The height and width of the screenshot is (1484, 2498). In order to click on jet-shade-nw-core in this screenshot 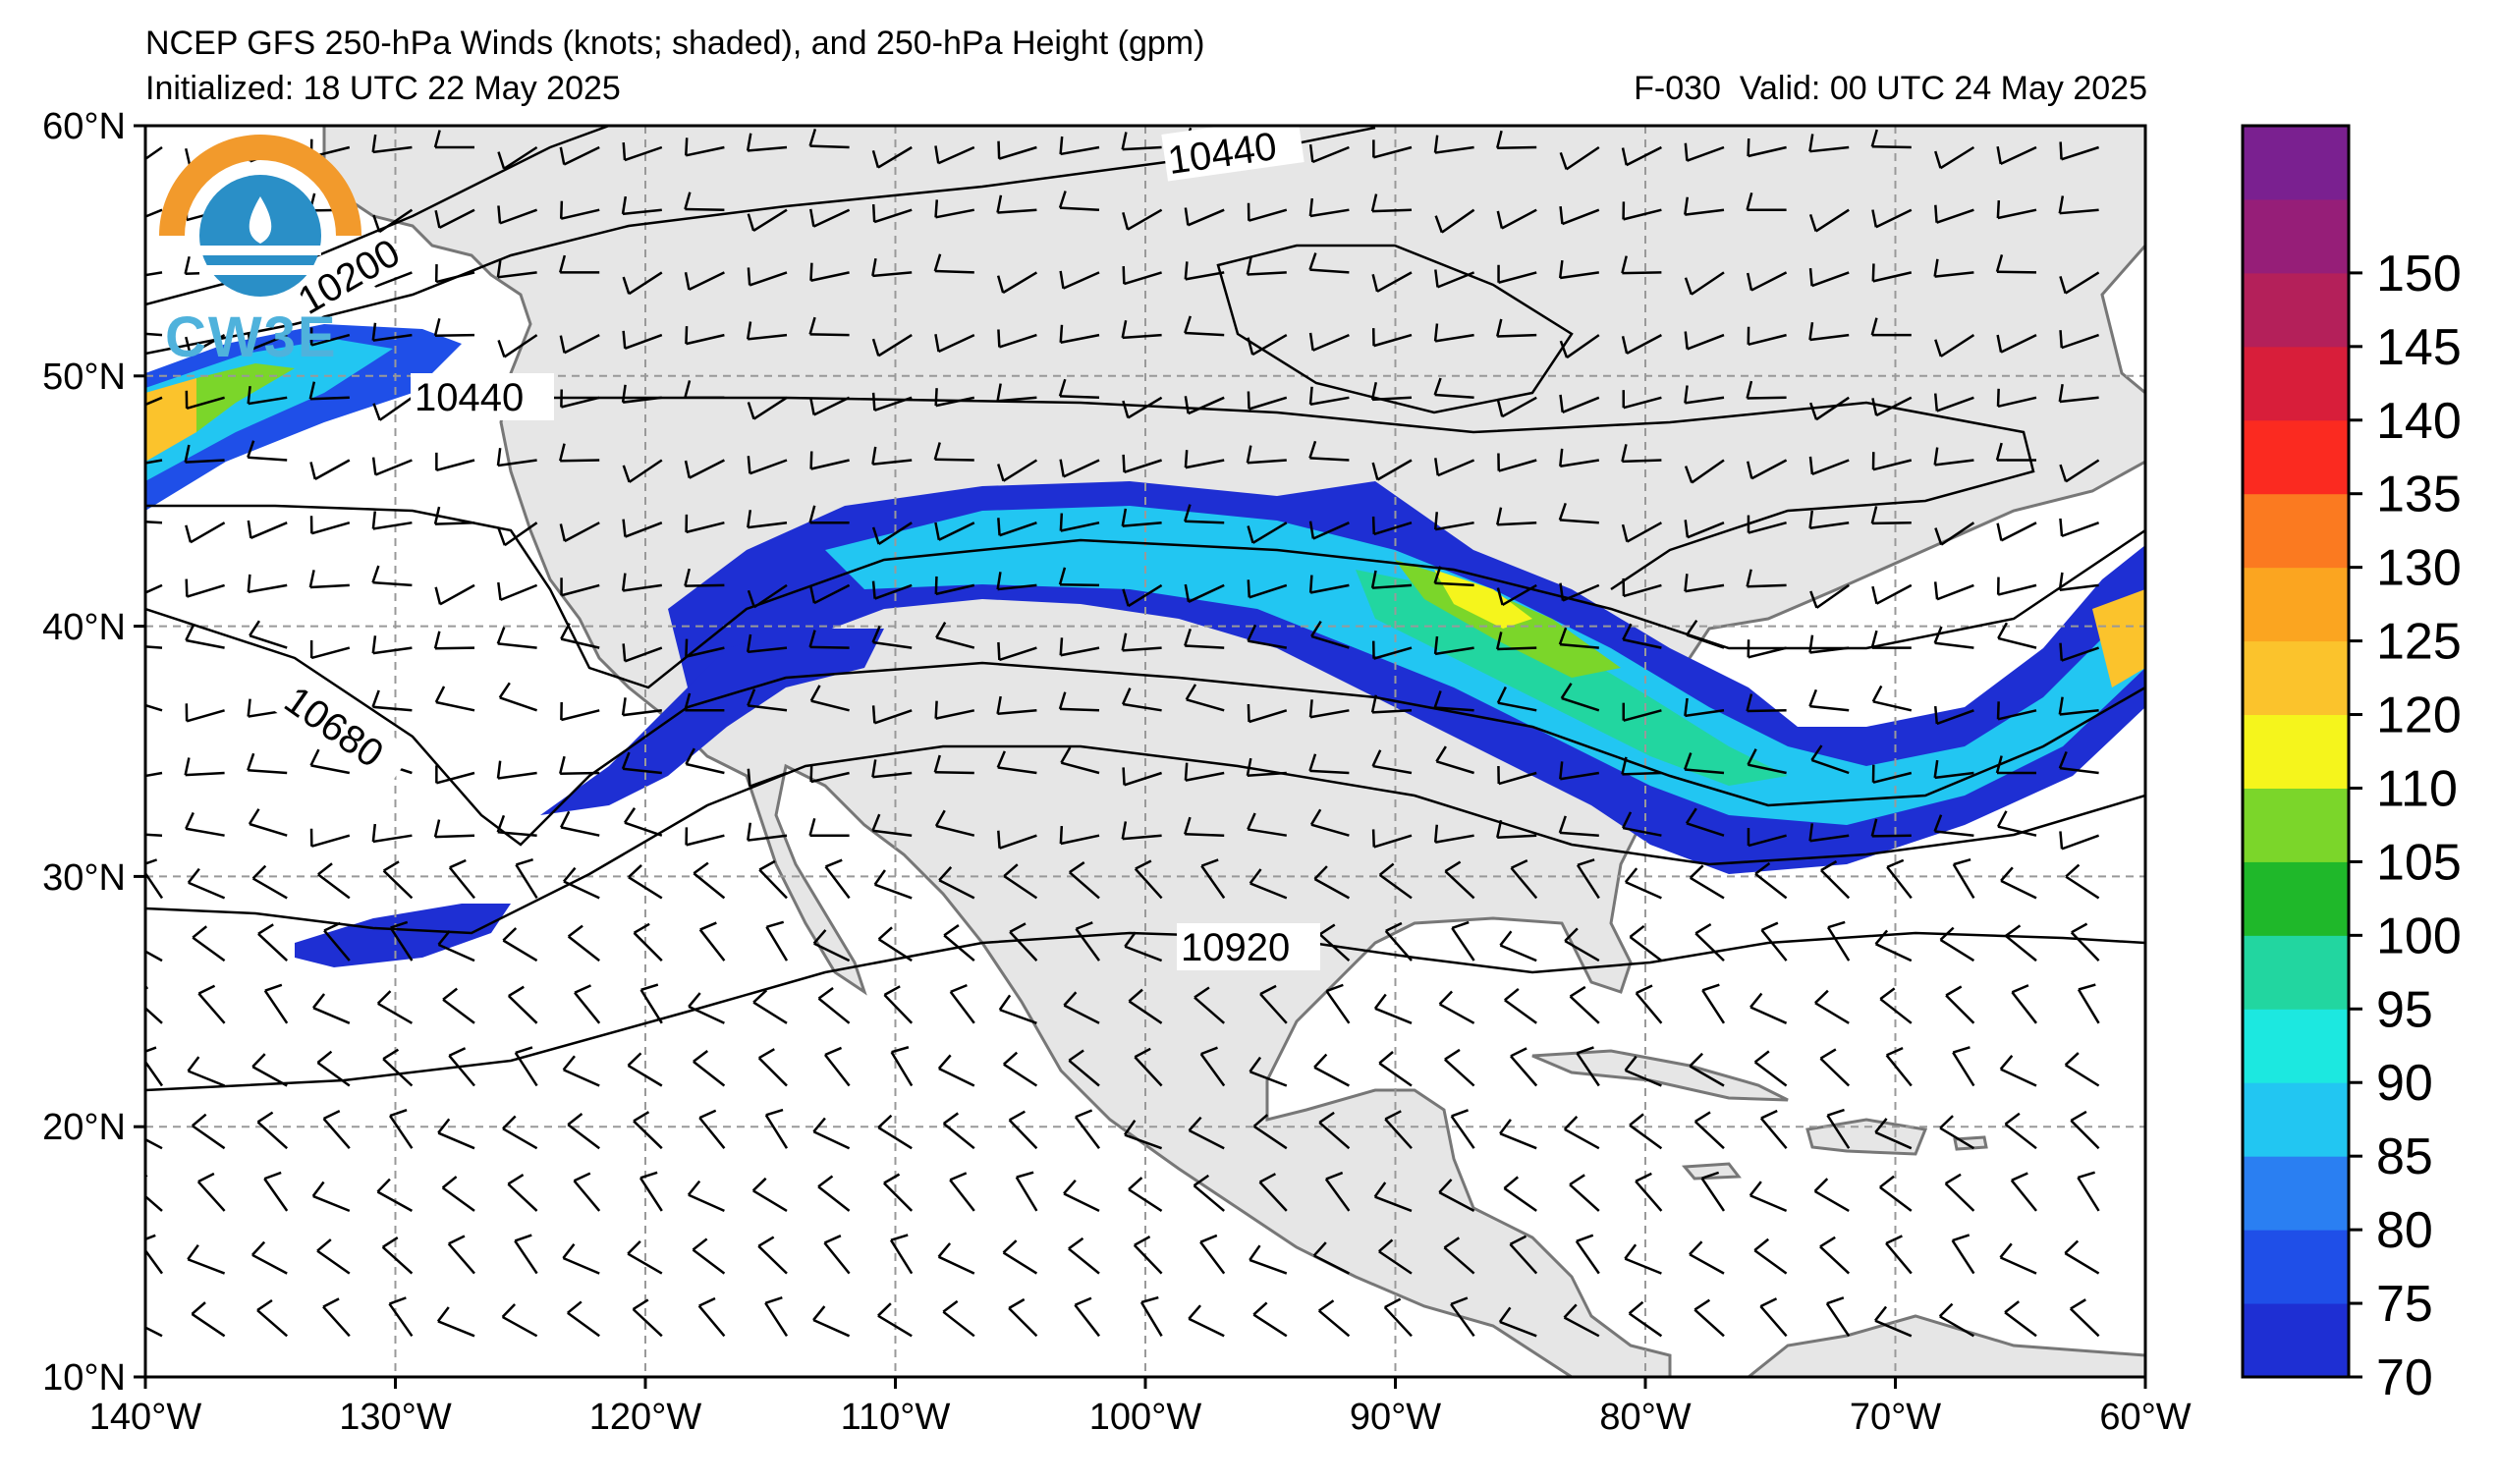, I will do `click(269, 410)`.